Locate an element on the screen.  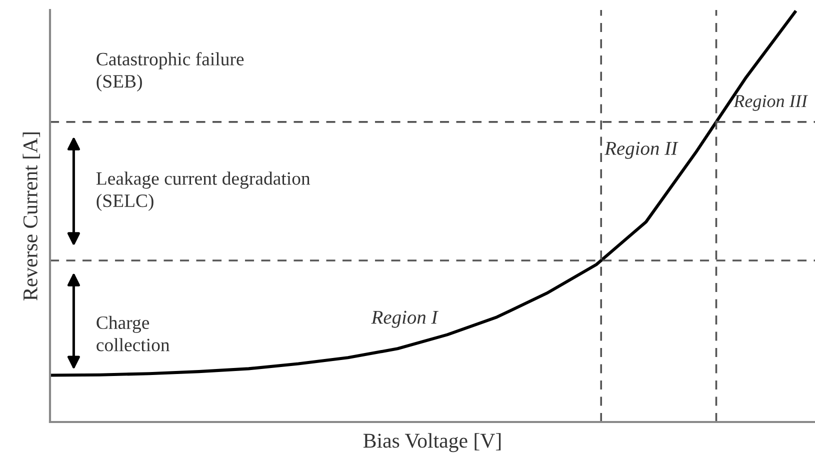
annotation: Region I is located at coordinates (404, 319).